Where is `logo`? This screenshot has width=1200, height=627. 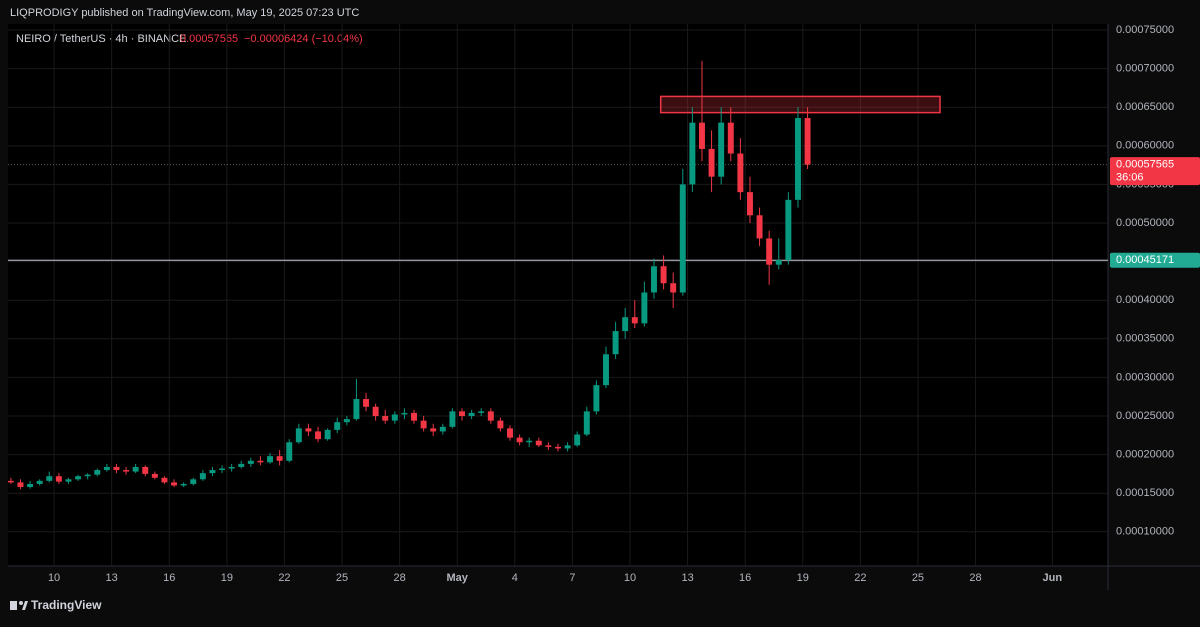
logo is located at coordinates (19, 605).